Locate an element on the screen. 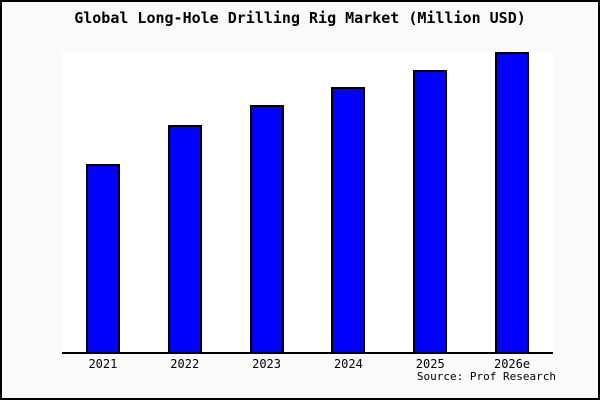 The image size is (600, 400). bar-2025 is located at coordinates (430, 211).